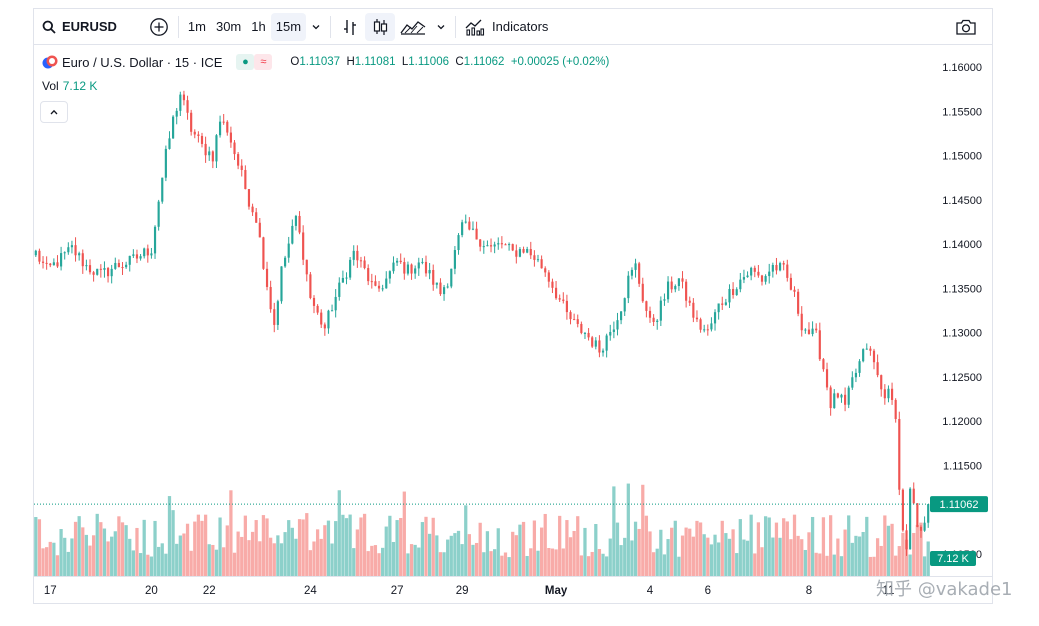 The image size is (1039, 626). Describe the element at coordinates (484, 62) in the screenshot. I see `close-value: 1.11062` at that location.